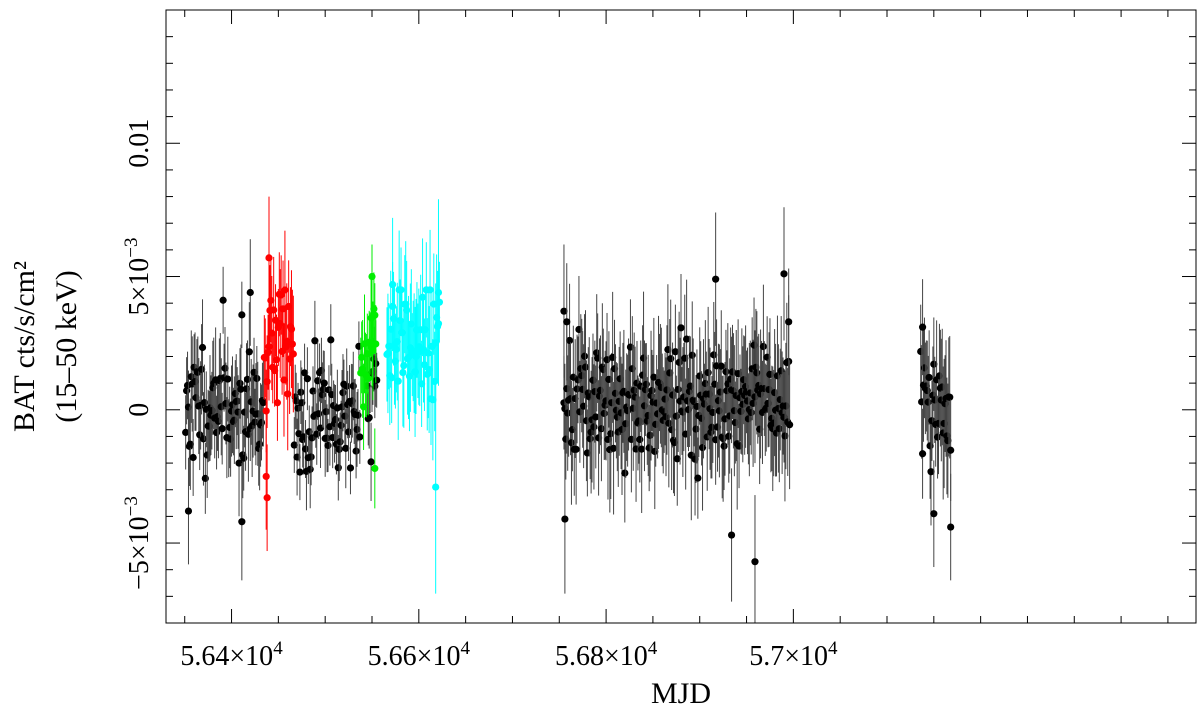 Image resolution: width=1200 pixels, height=709 pixels. I want to click on y-tick-label: 0.01, so click(139, 143).